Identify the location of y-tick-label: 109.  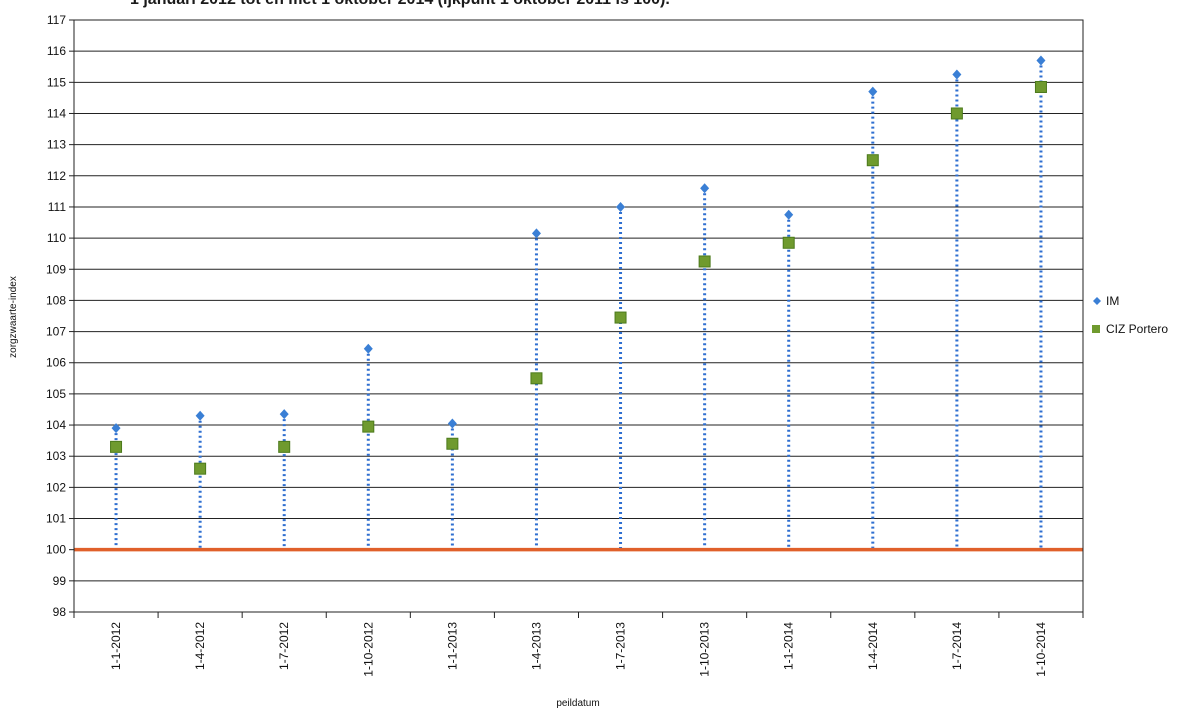
(56, 269).